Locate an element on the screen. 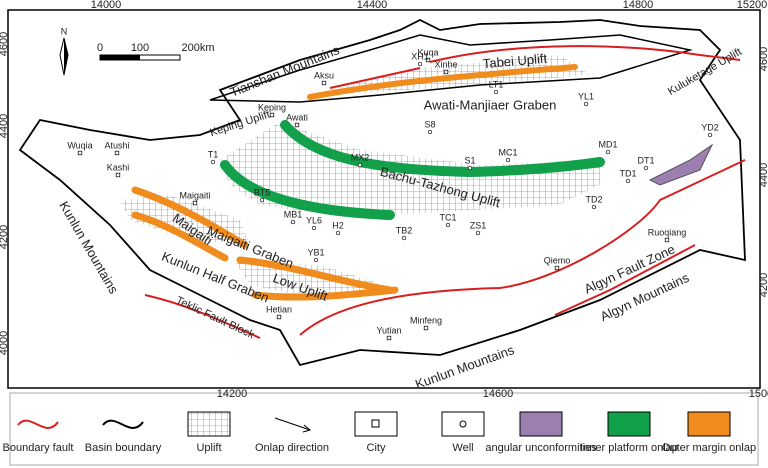 The width and height of the screenshot is (768, 468). city-label: Atushi is located at coordinates (116, 145).